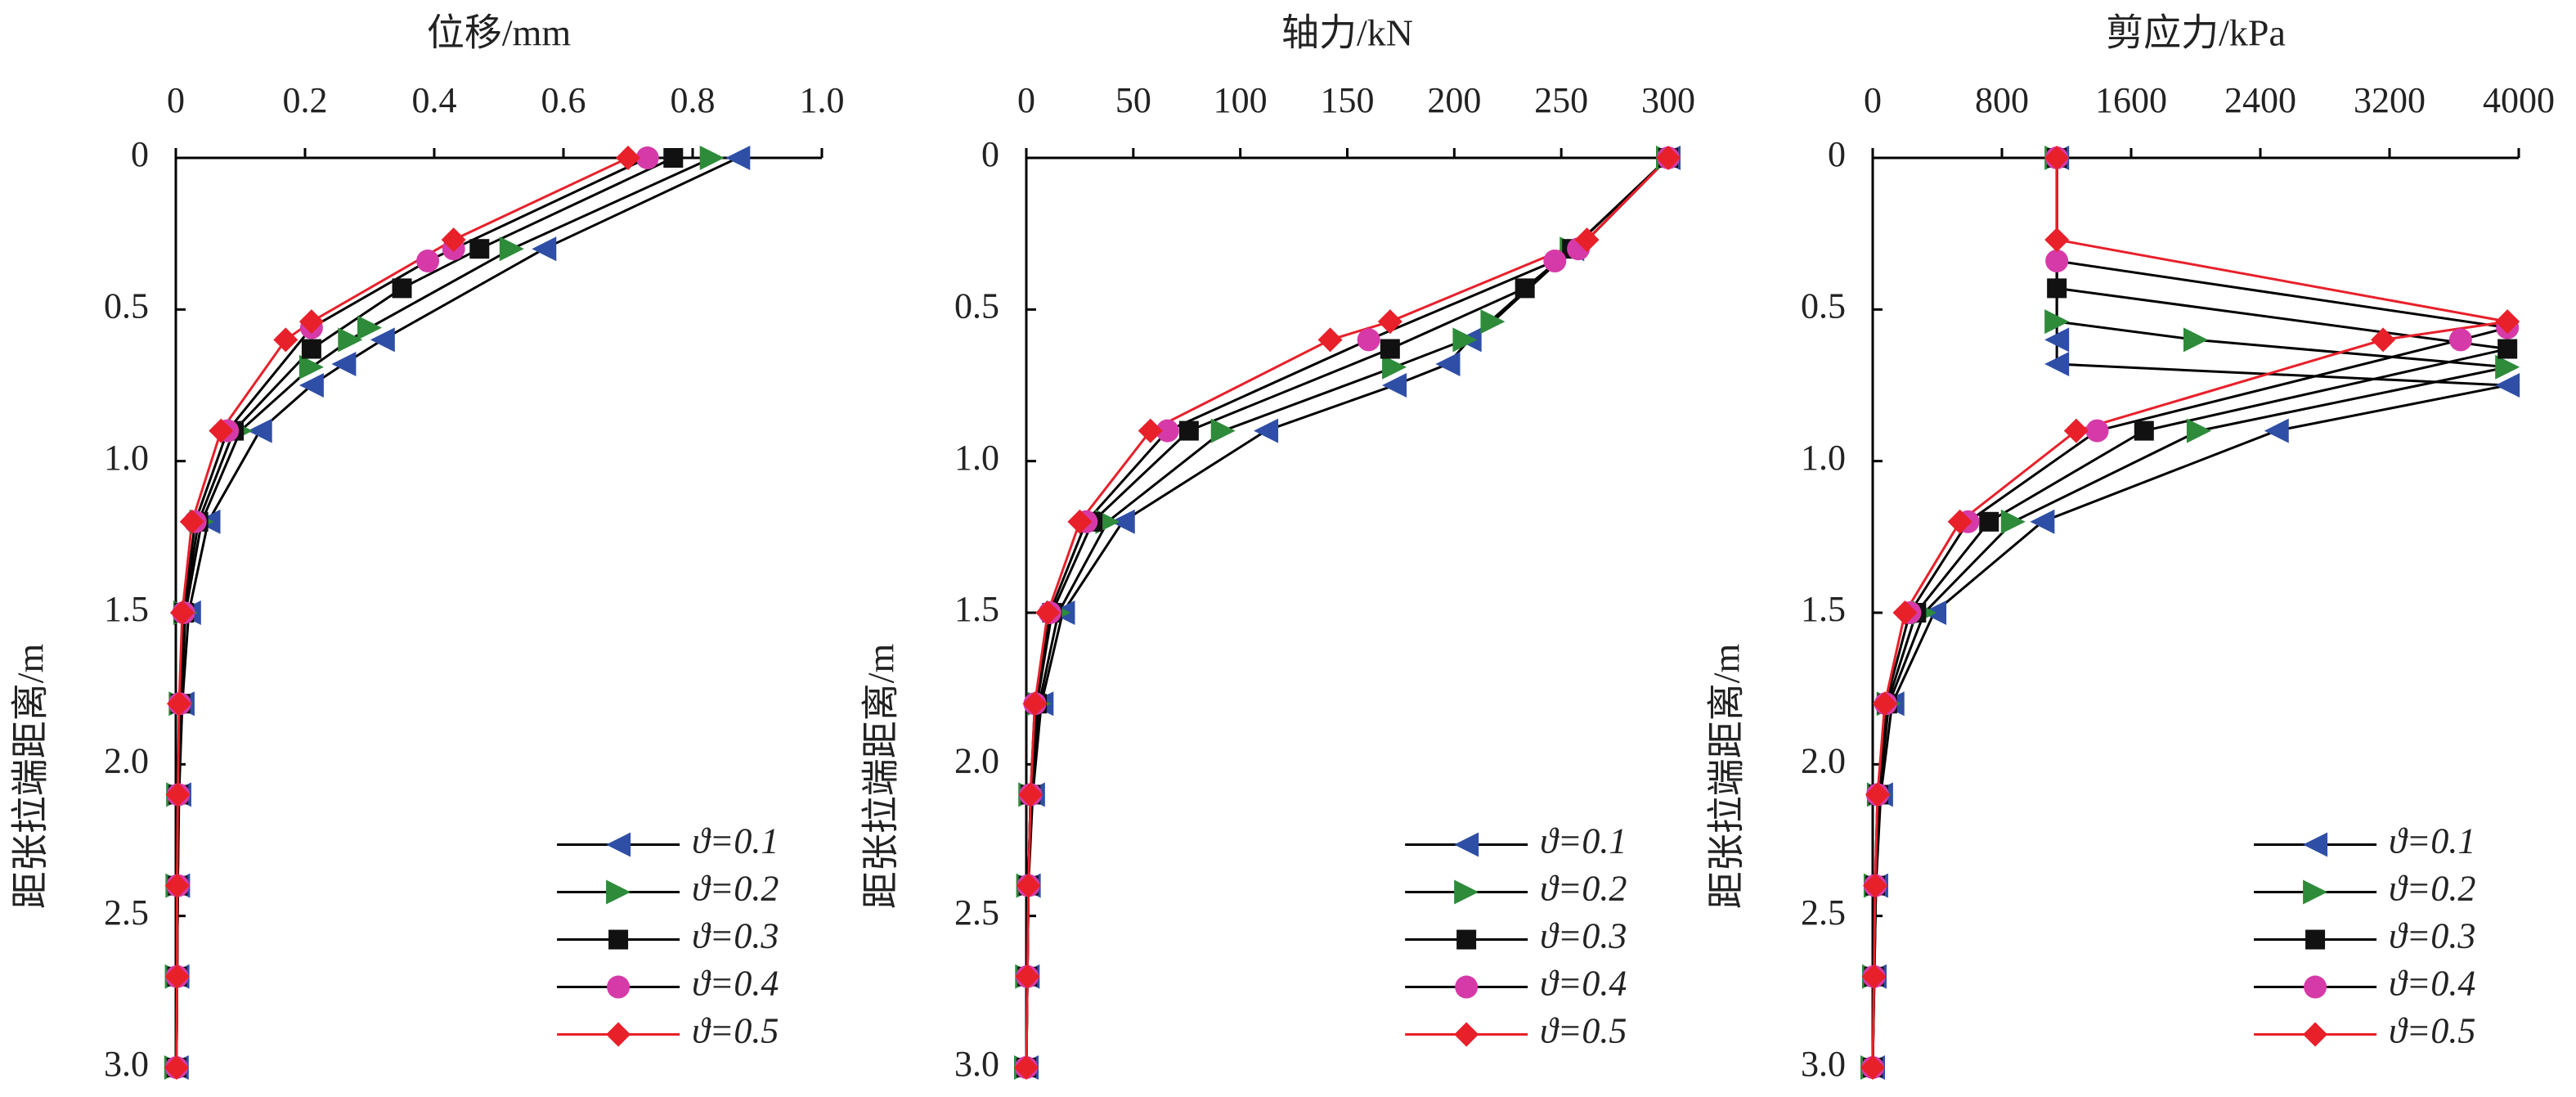 This screenshot has width=2576, height=1097. Describe the element at coordinates (127, 1064) in the screenshot. I see `displacement-y-tick-label: 3.0` at that location.